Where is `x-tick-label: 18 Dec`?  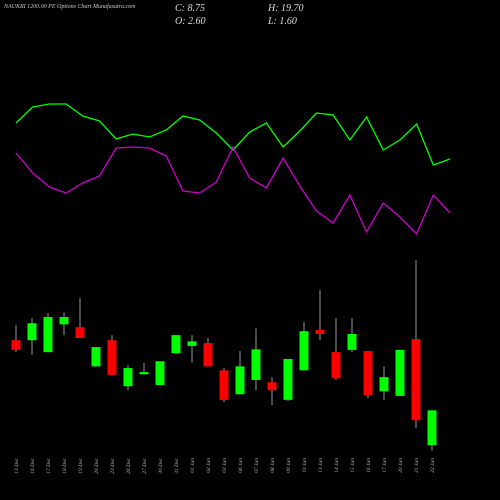 x-tick-label: 18 Dec is located at coordinates (65, 465).